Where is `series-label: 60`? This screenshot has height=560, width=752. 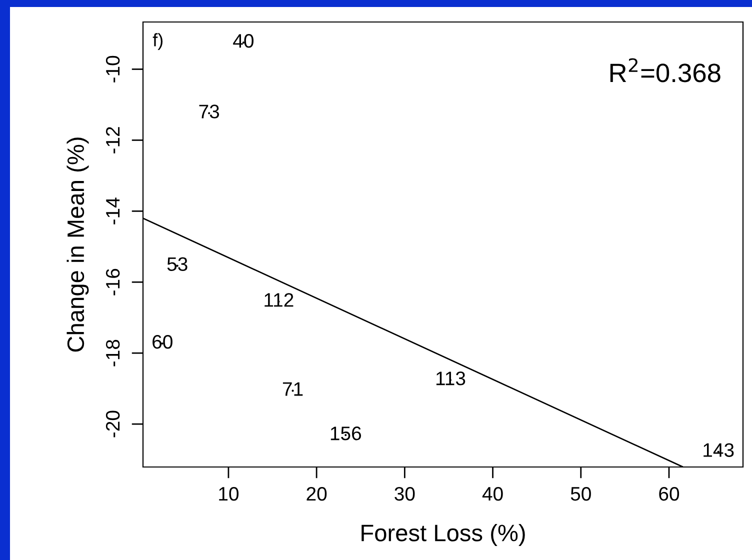
series-label: 60 is located at coordinates (162, 341).